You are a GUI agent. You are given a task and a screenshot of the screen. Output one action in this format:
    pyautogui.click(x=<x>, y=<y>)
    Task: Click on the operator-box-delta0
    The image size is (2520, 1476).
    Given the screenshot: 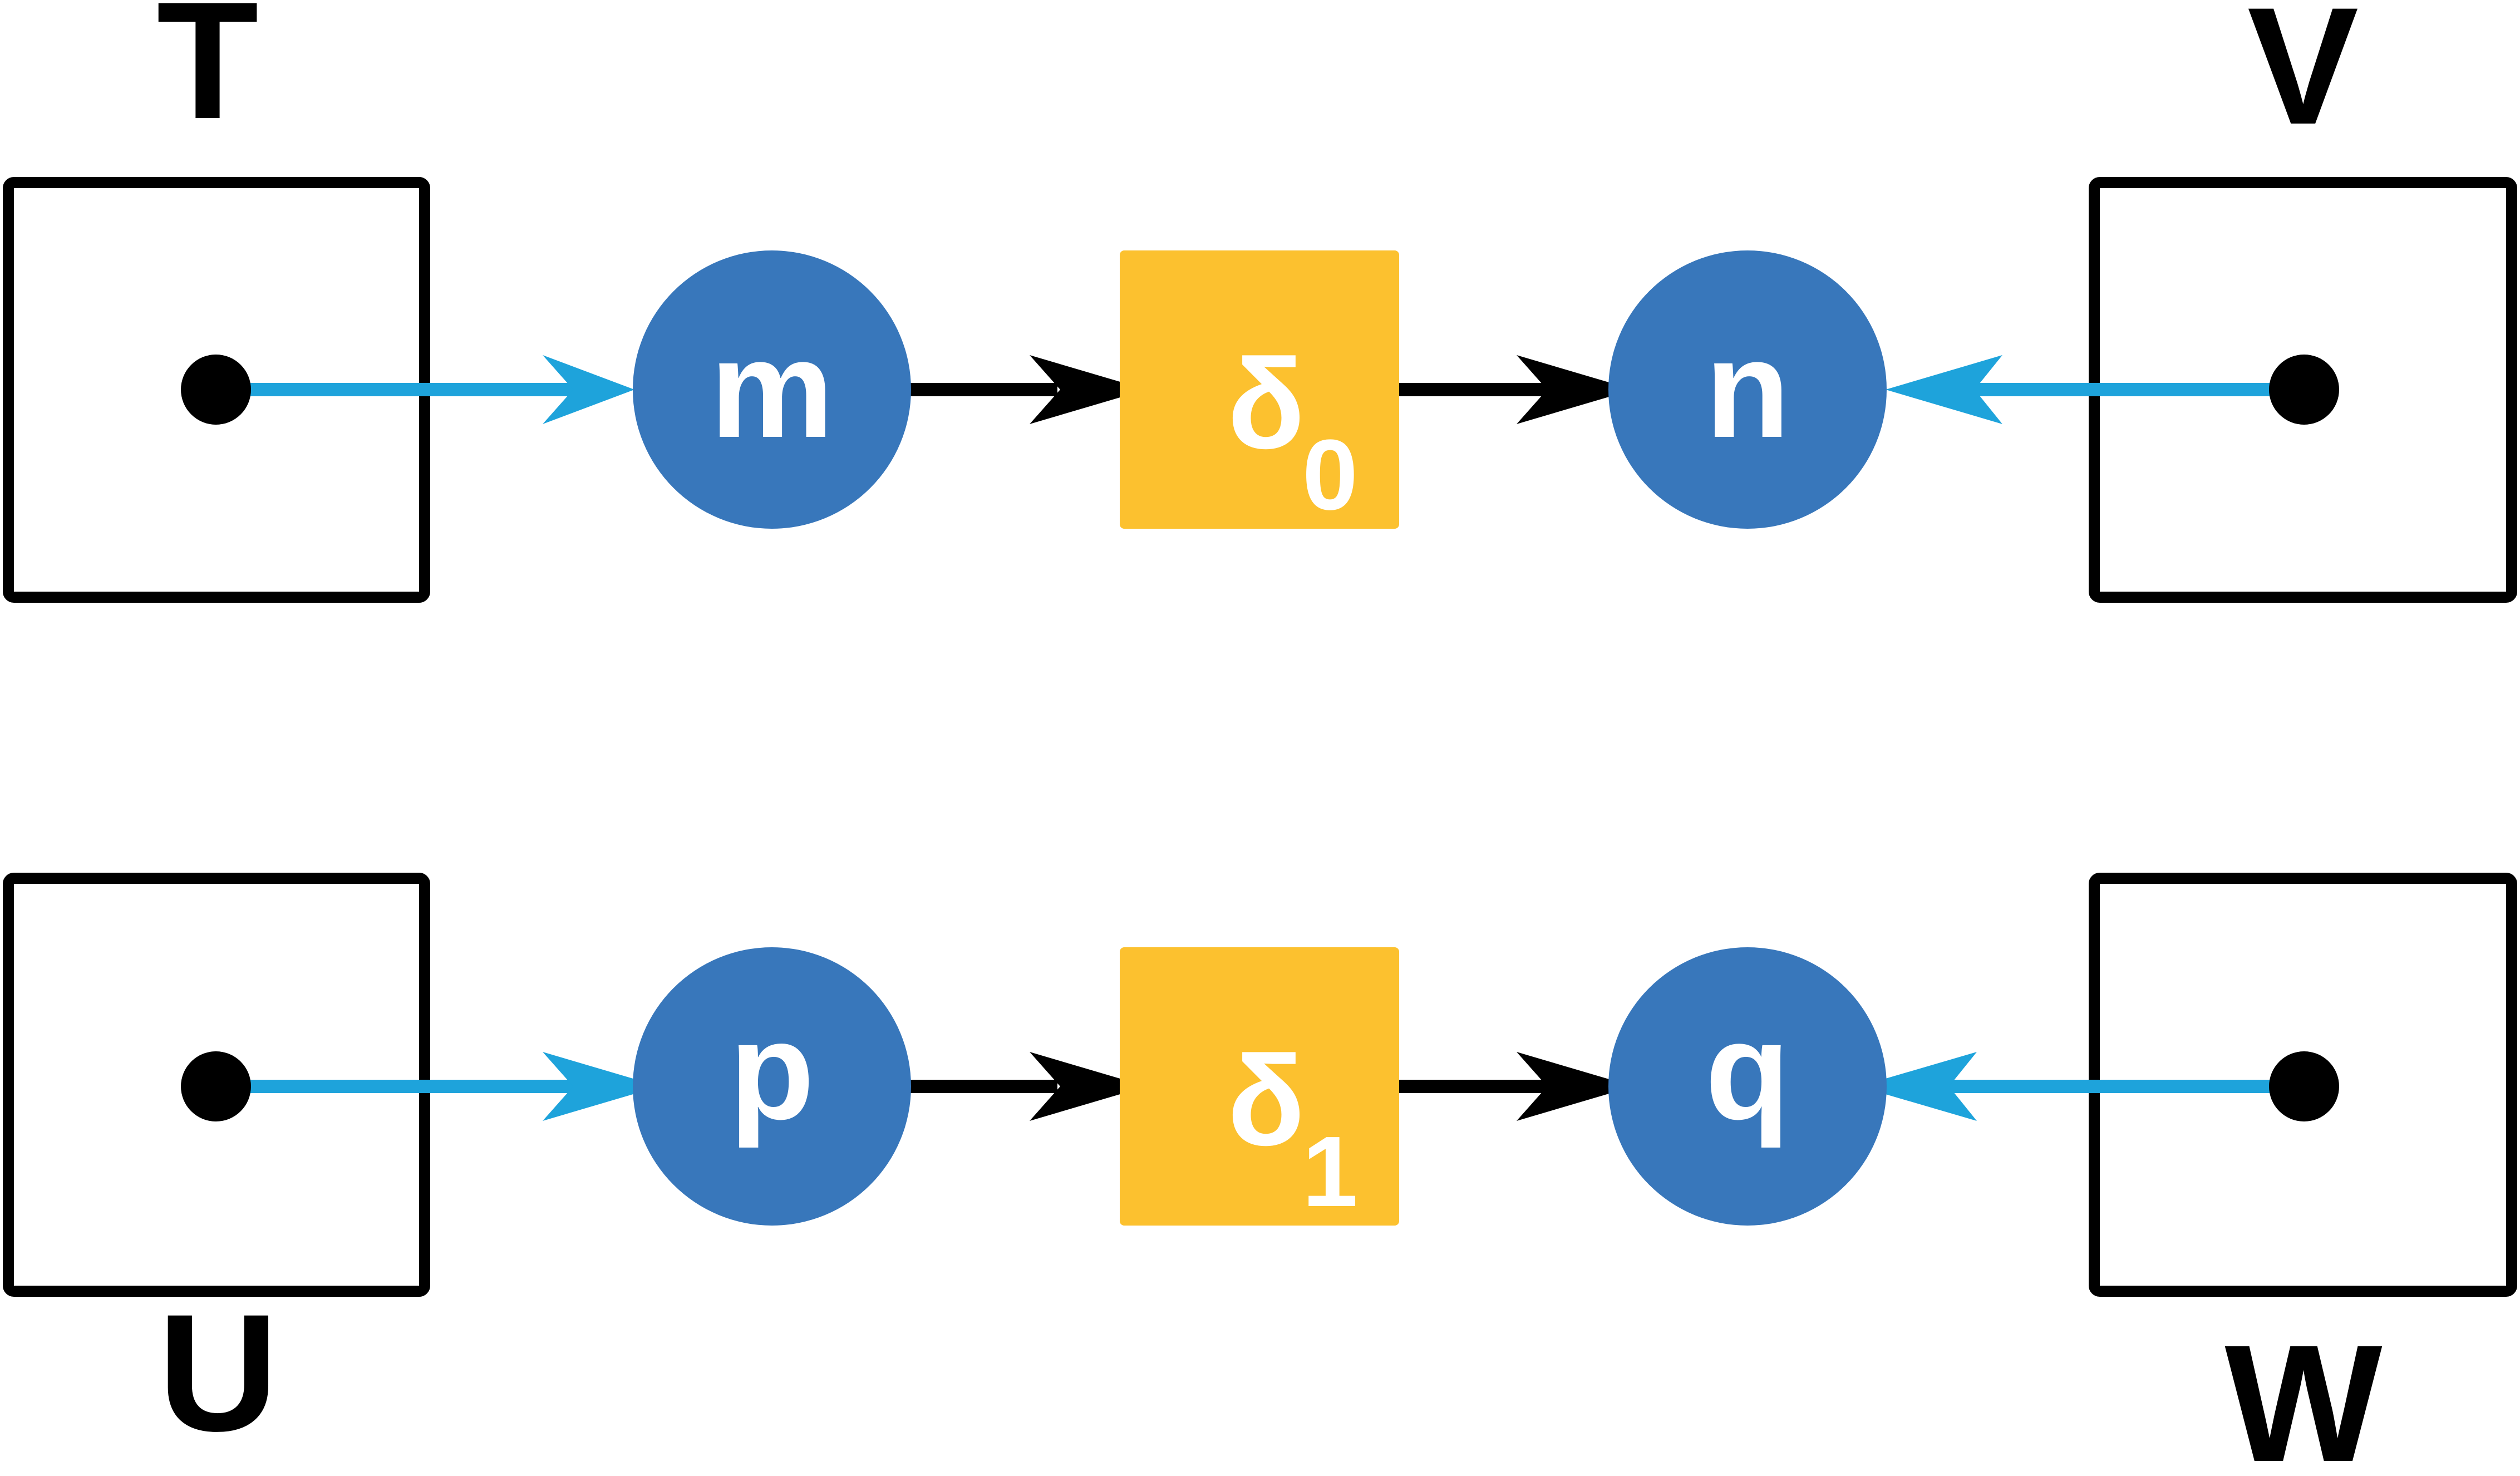 What is the action you would take?
    pyautogui.click(x=1259, y=389)
    